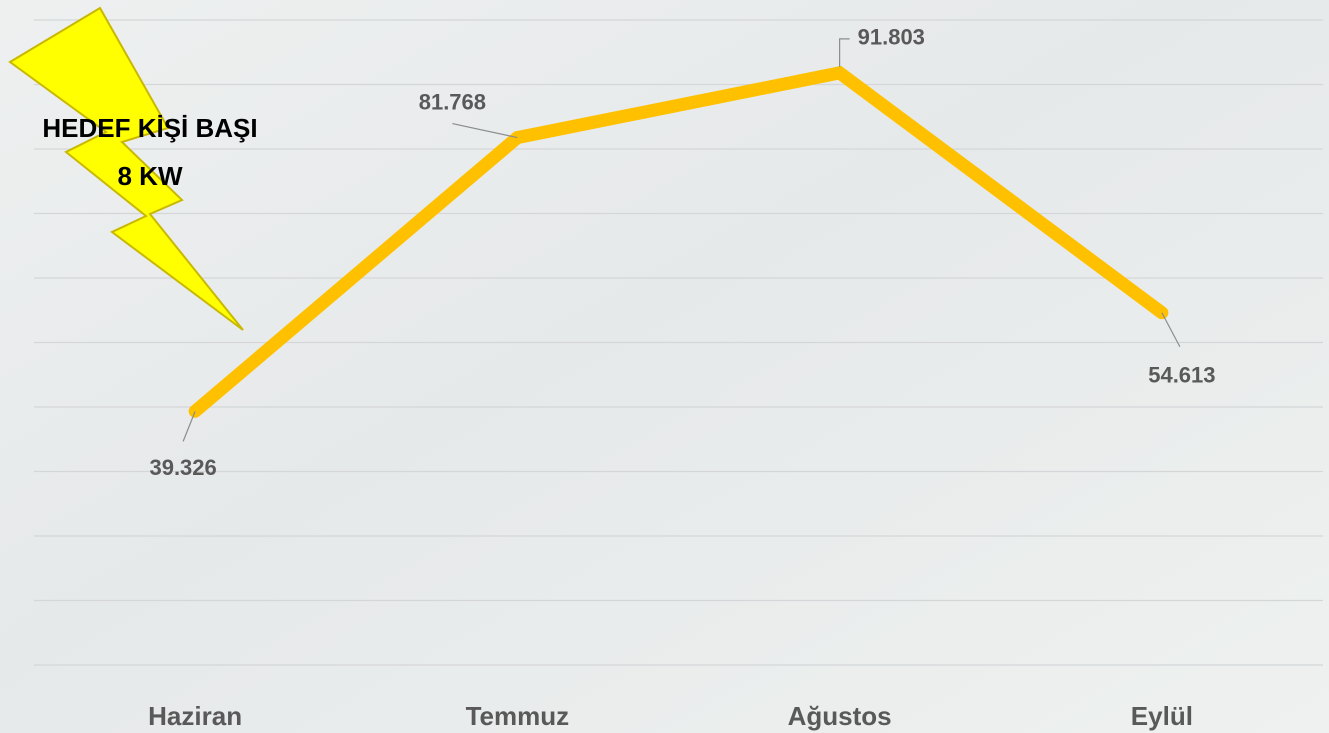 The image size is (1329, 733). Describe the element at coordinates (518, 716) in the screenshot. I see `x-tick-label: Temmuz` at that location.